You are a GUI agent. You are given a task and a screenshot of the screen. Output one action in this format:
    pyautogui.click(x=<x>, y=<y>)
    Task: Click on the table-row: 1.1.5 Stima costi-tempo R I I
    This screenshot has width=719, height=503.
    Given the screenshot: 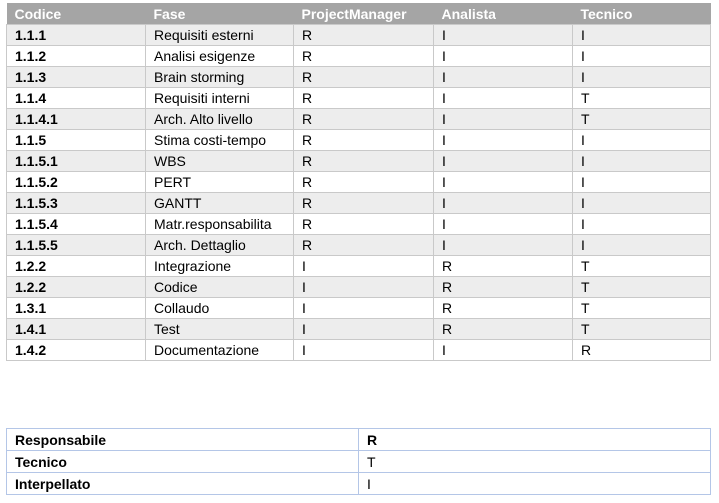 What is the action you would take?
    pyautogui.click(x=358, y=140)
    